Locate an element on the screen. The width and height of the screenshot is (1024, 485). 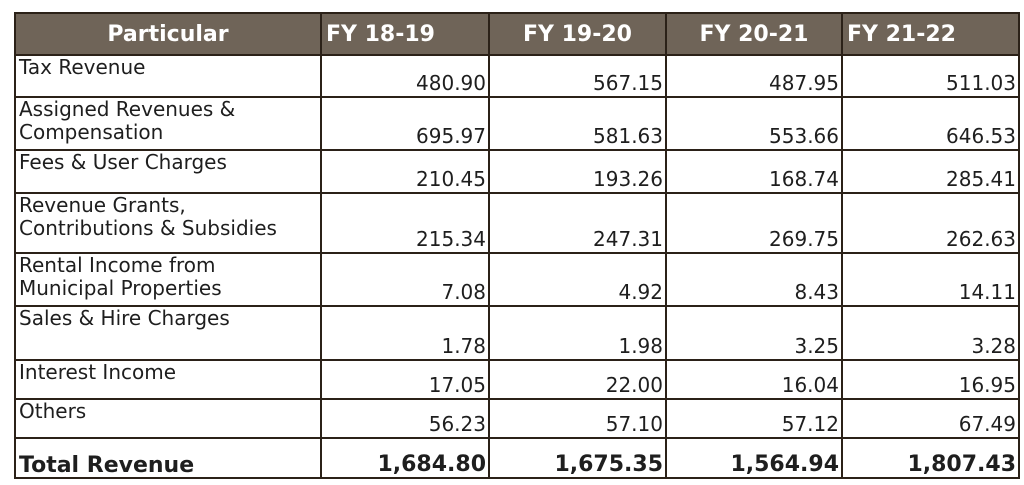
row-label: Others is located at coordinates (168, 418).